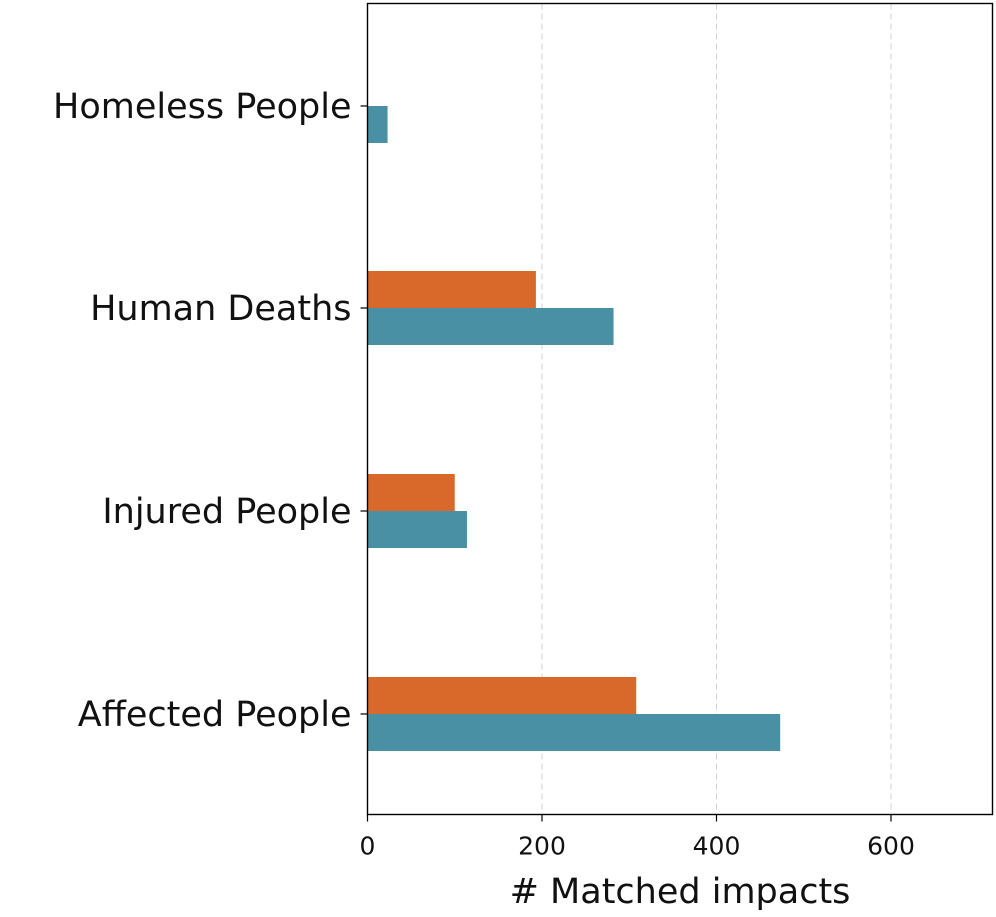 The image size is (996, 917). Describe the element at coordinates (574, 732) in the screenshot. I see `bar-series2-affected-people` at that location.